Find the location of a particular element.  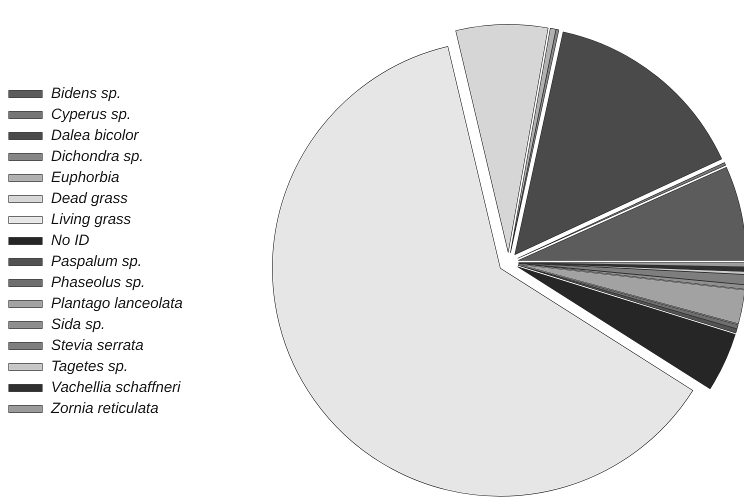

legend-label: Vachellia schaffneri is located at coordinates (116, 387).